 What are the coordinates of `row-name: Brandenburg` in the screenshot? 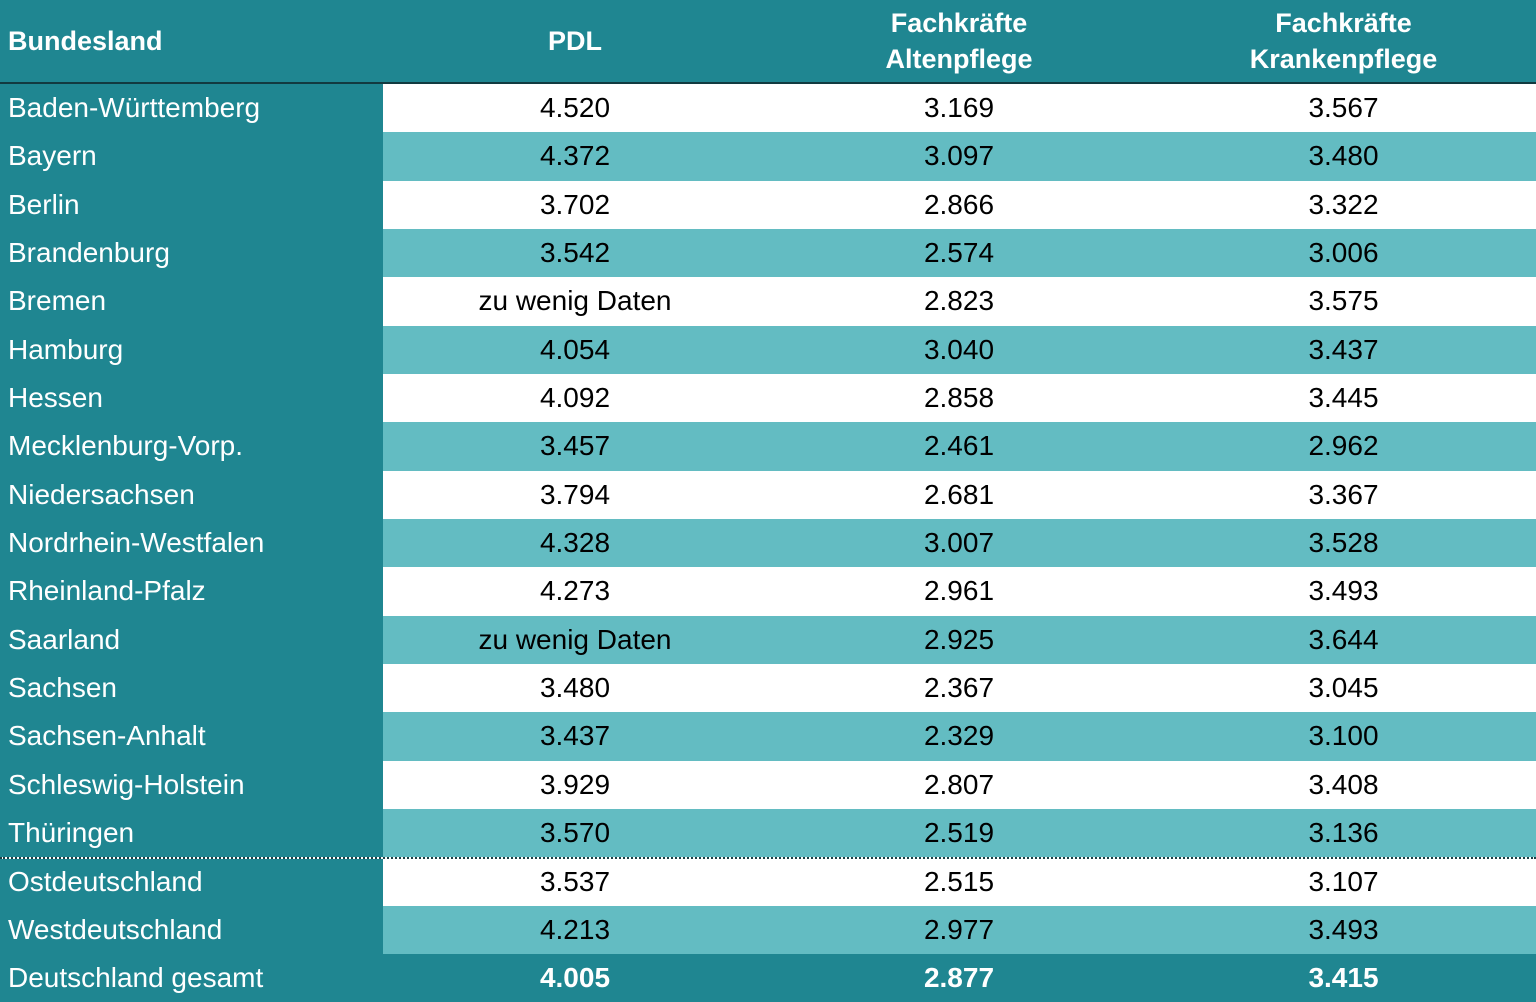 It's located at (191, 253).